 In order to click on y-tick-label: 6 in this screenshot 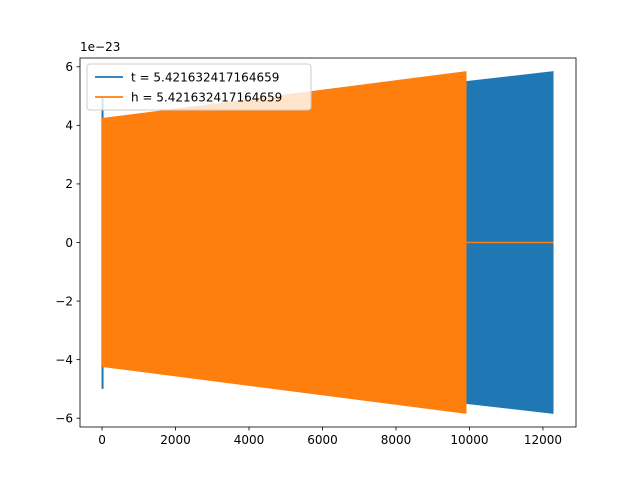, I will do `click(69, 67)`.